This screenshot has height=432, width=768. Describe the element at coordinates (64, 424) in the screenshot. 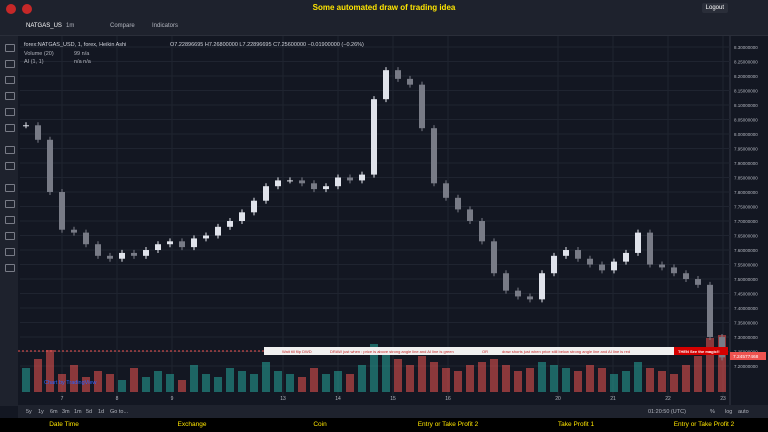

I see `footer-label: Date Time` at that location.